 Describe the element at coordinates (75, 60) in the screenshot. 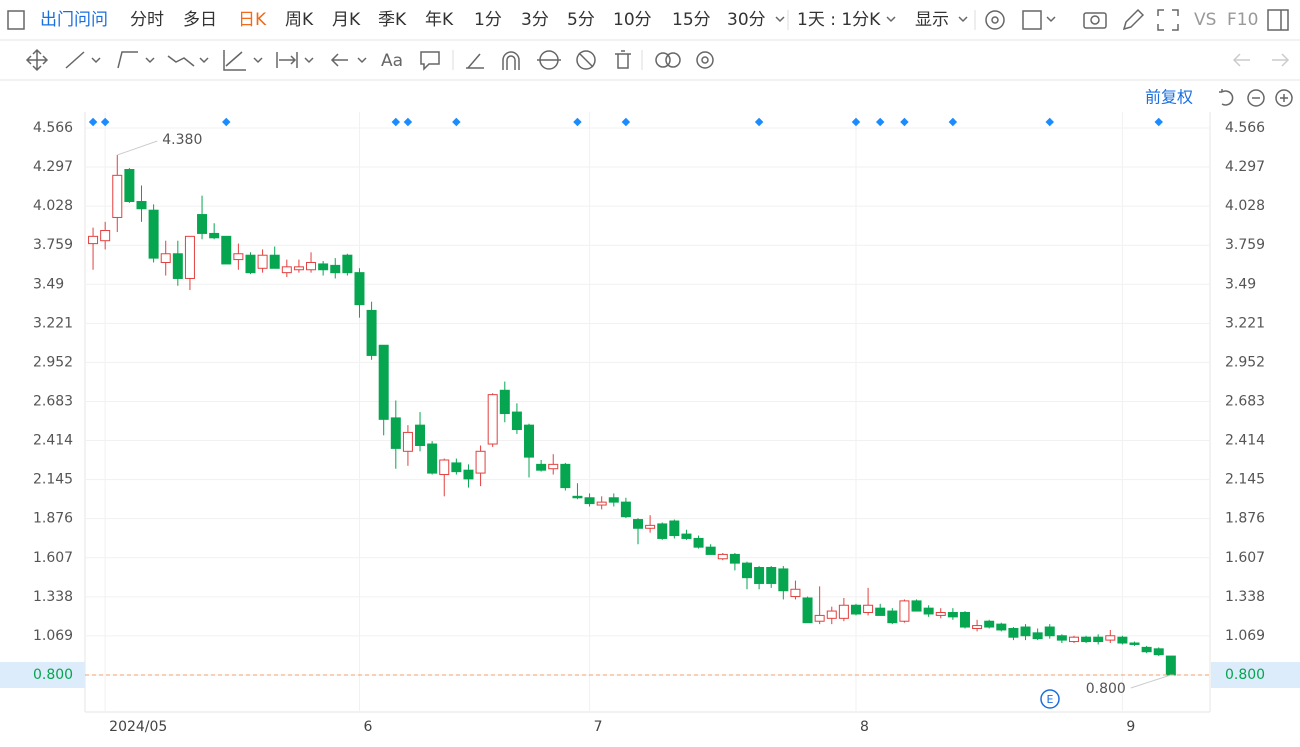

I see `line-icon` at that location.